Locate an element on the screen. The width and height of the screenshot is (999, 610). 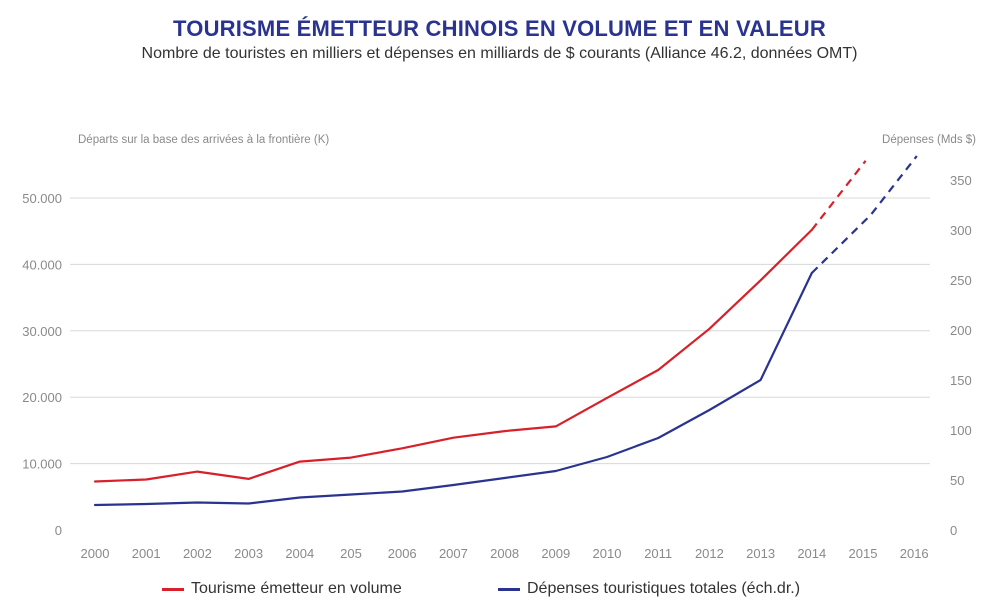
x-tick-label: 2007 is located at coordinates (453, 553).